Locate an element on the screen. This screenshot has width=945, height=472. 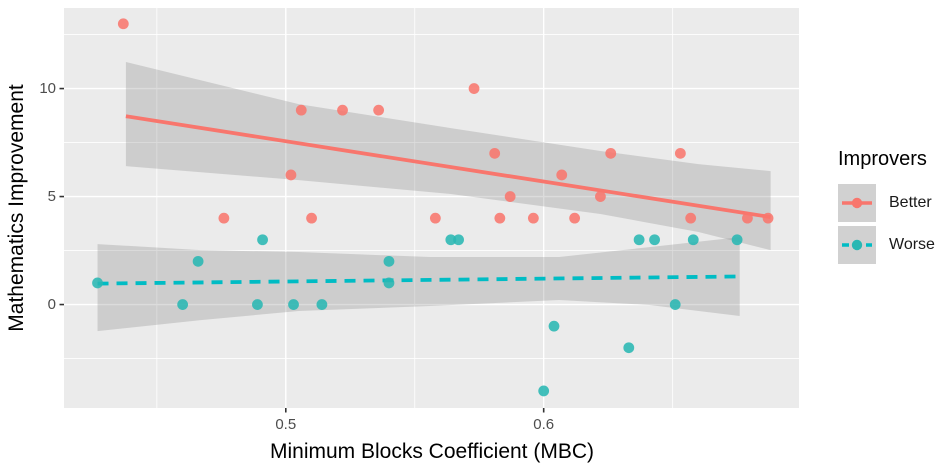
x-tick-label: 0.5 is located at coordinates (286, 424).